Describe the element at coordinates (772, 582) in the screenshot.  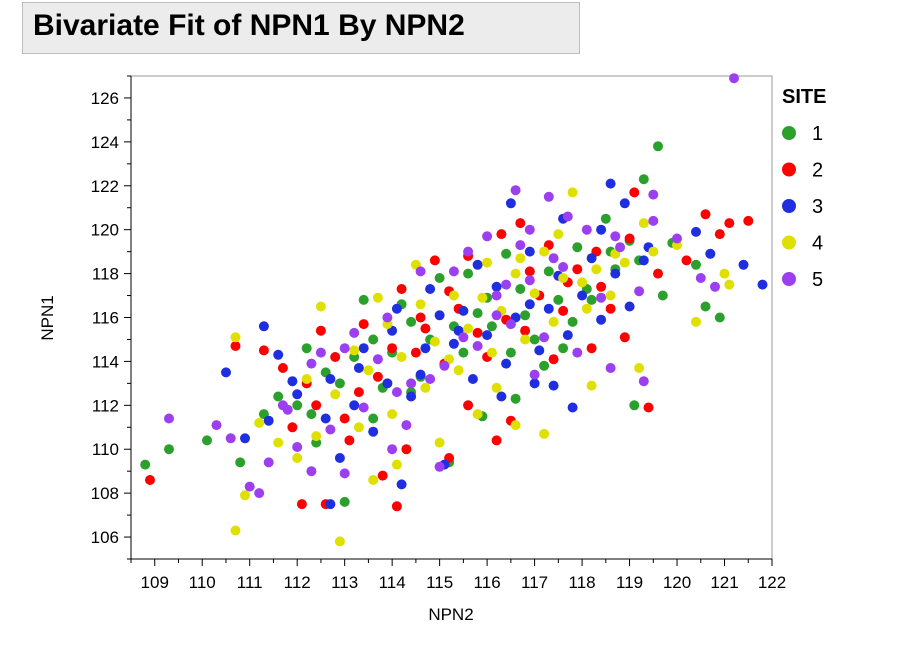
I see `x-tick-label: 122` at that location.